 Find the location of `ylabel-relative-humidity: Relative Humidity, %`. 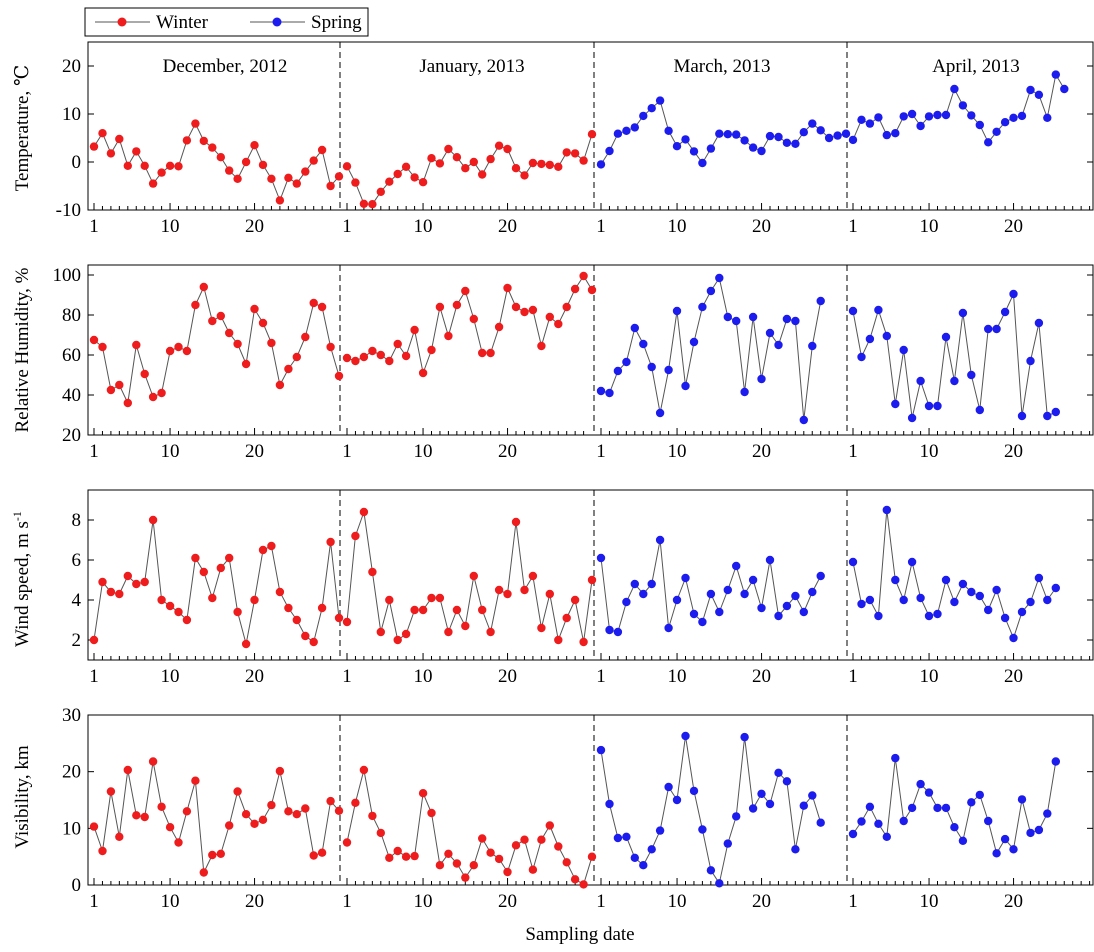

ylabel-relative-humidity: Relative Humidity, % is located at coordinates (22, 349).